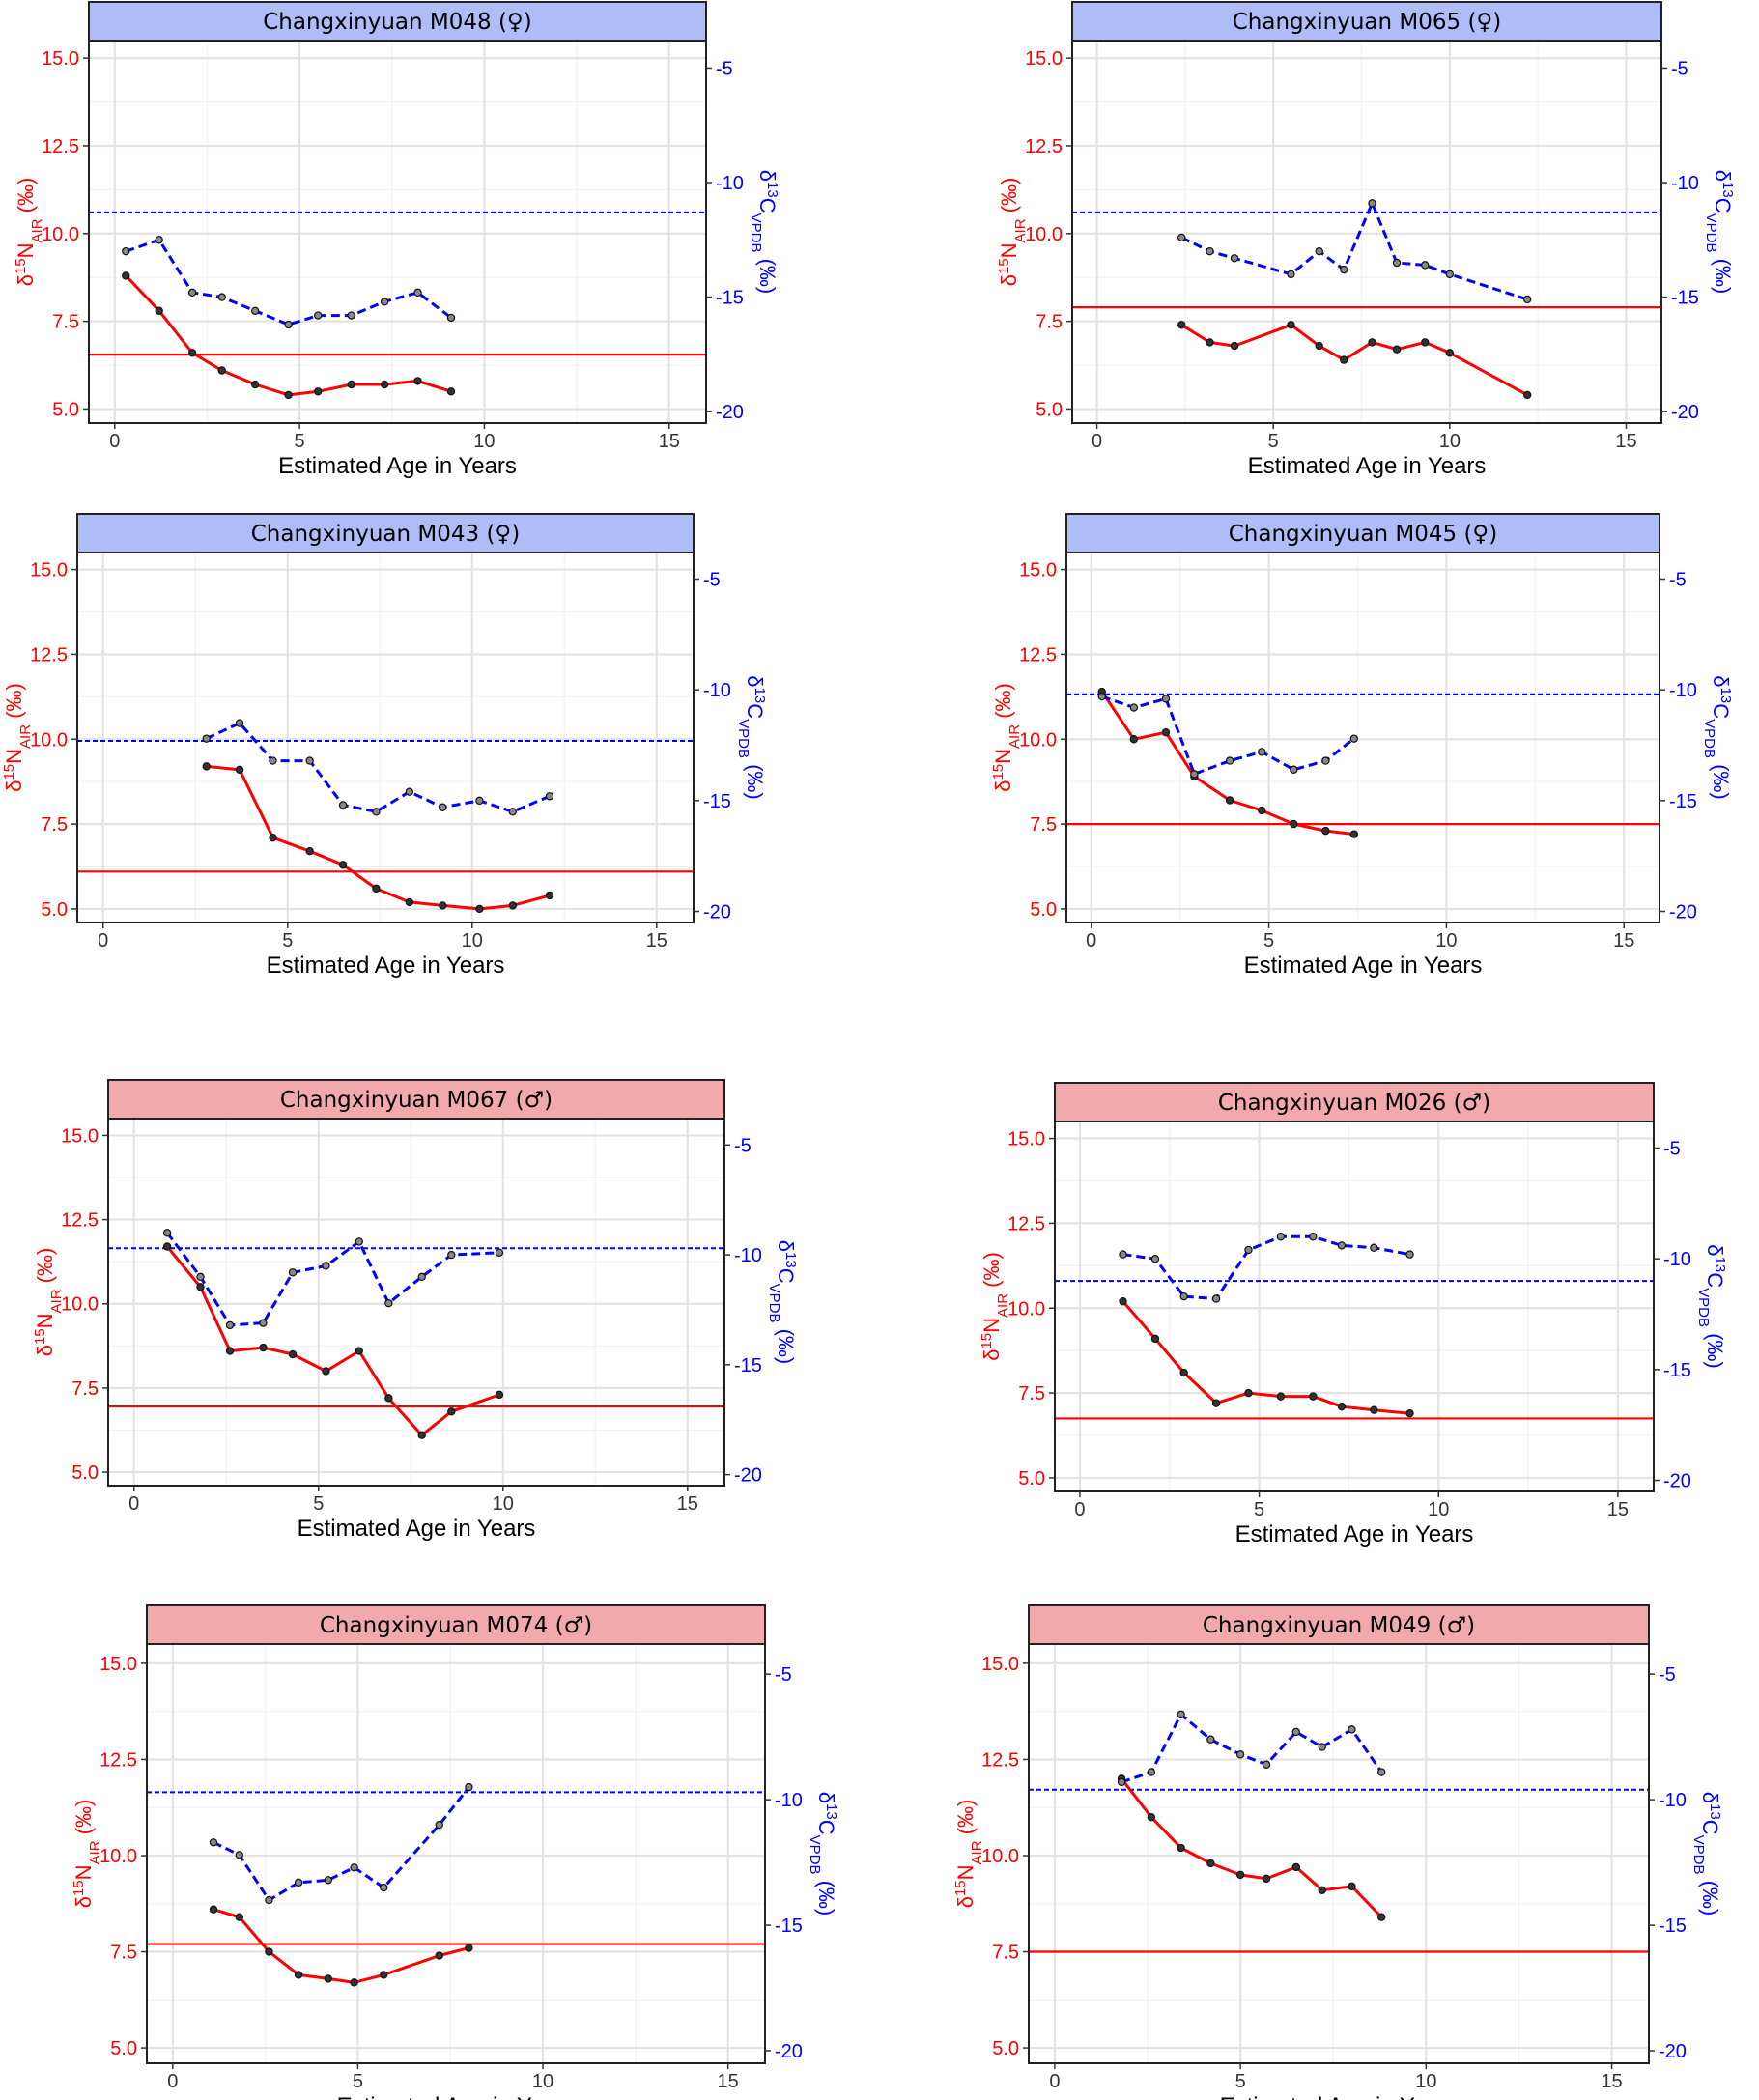  Describe the element at coordinates (456, 1625) in the screenshot. I see `panel-title: Changxinyuan M074 (♂)` at that location.